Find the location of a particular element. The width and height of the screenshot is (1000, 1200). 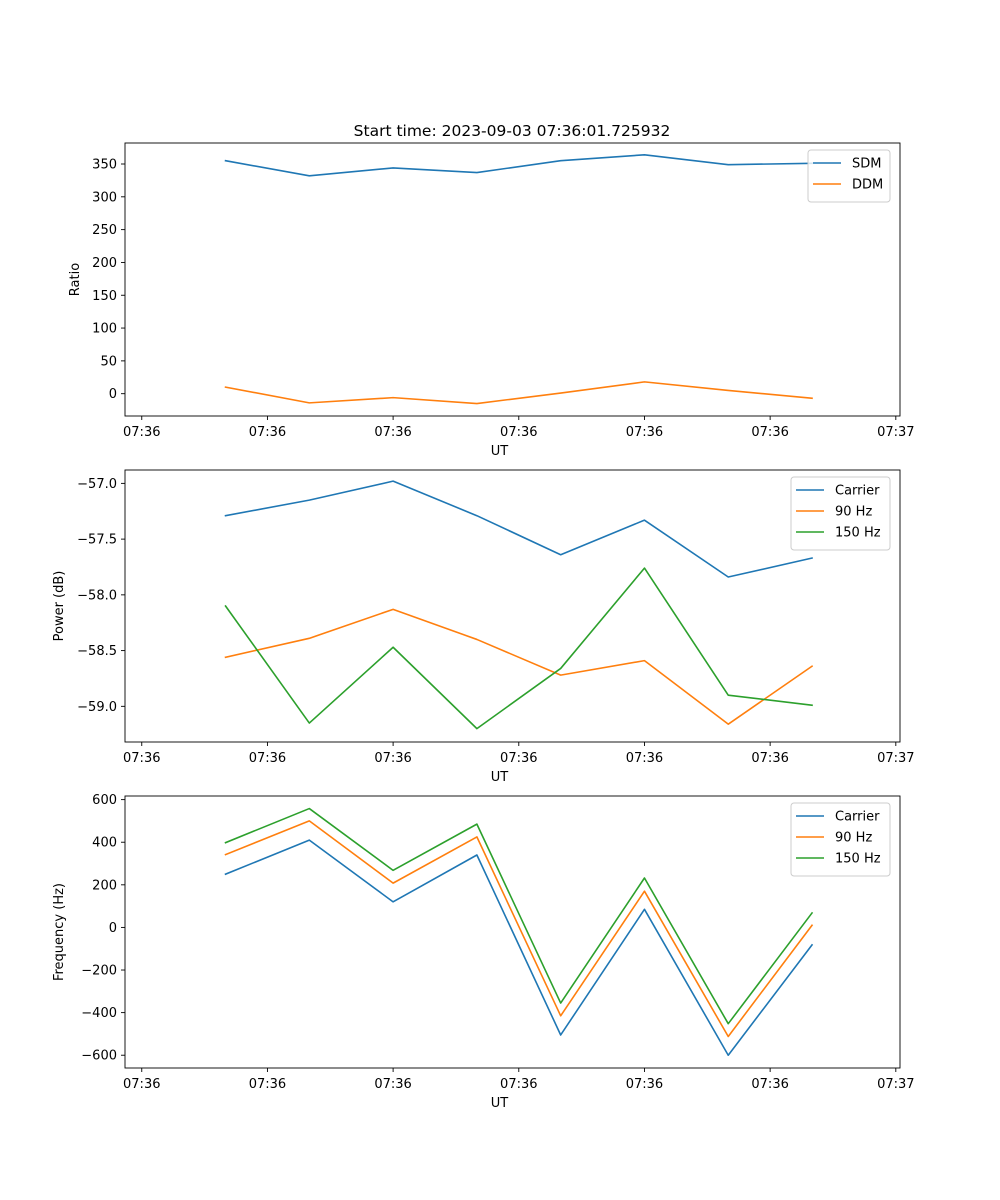

ratio-y-tick-label: 250 is located at coordinates (104, 230).